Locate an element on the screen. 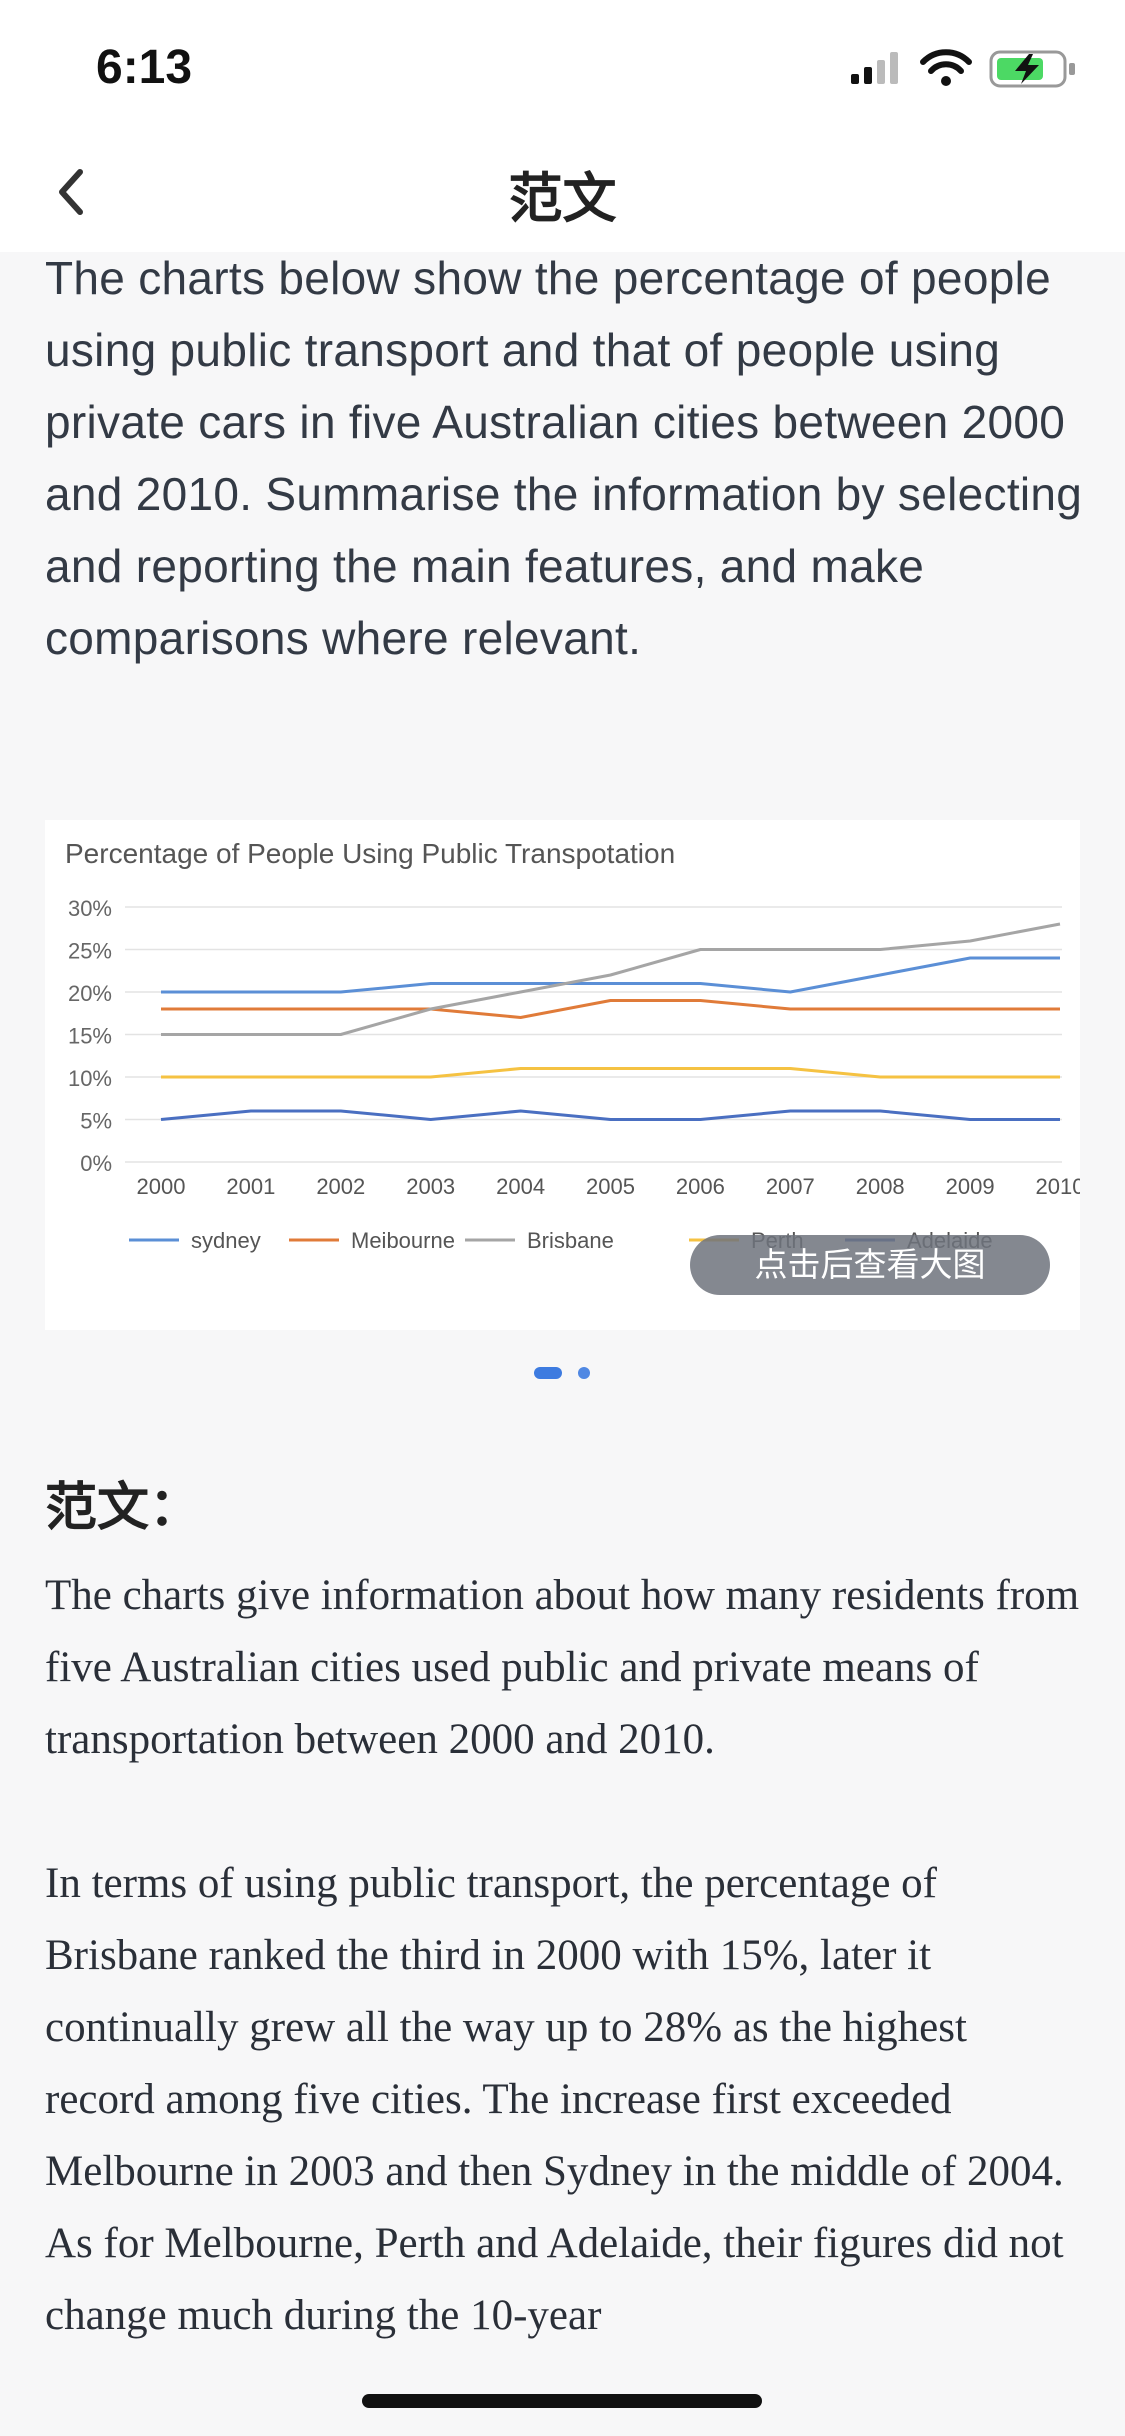 The height and width of the screenshot is (2436, 1125). x-tick-label: 2006 is located at coordinates (700, 1186).